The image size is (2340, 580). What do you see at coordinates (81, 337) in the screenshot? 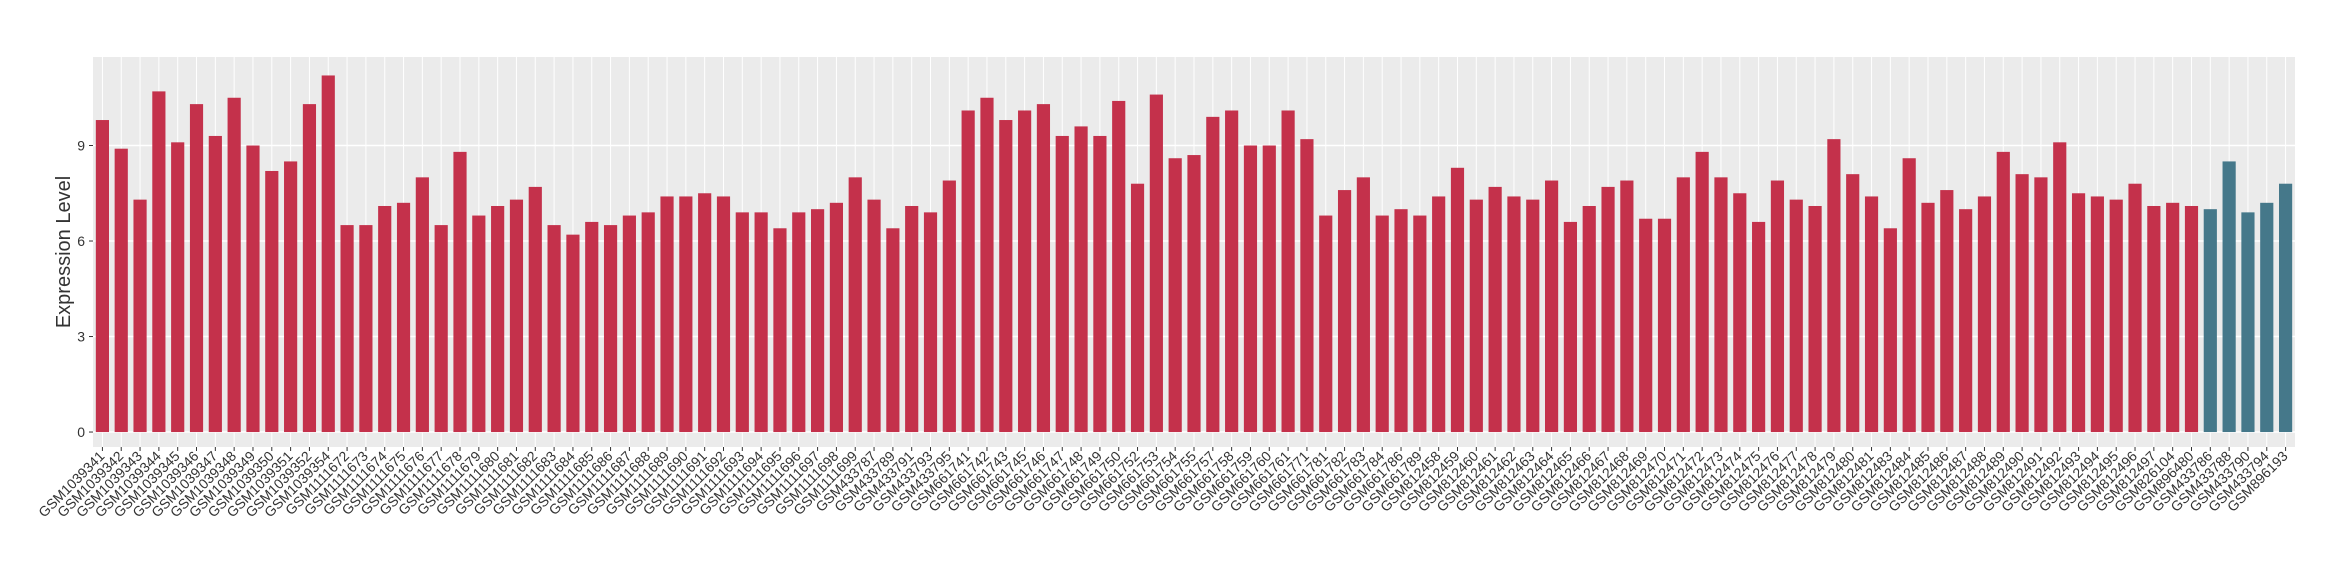
I see `y-tick-label: 3` at bounding box center [81, 337].